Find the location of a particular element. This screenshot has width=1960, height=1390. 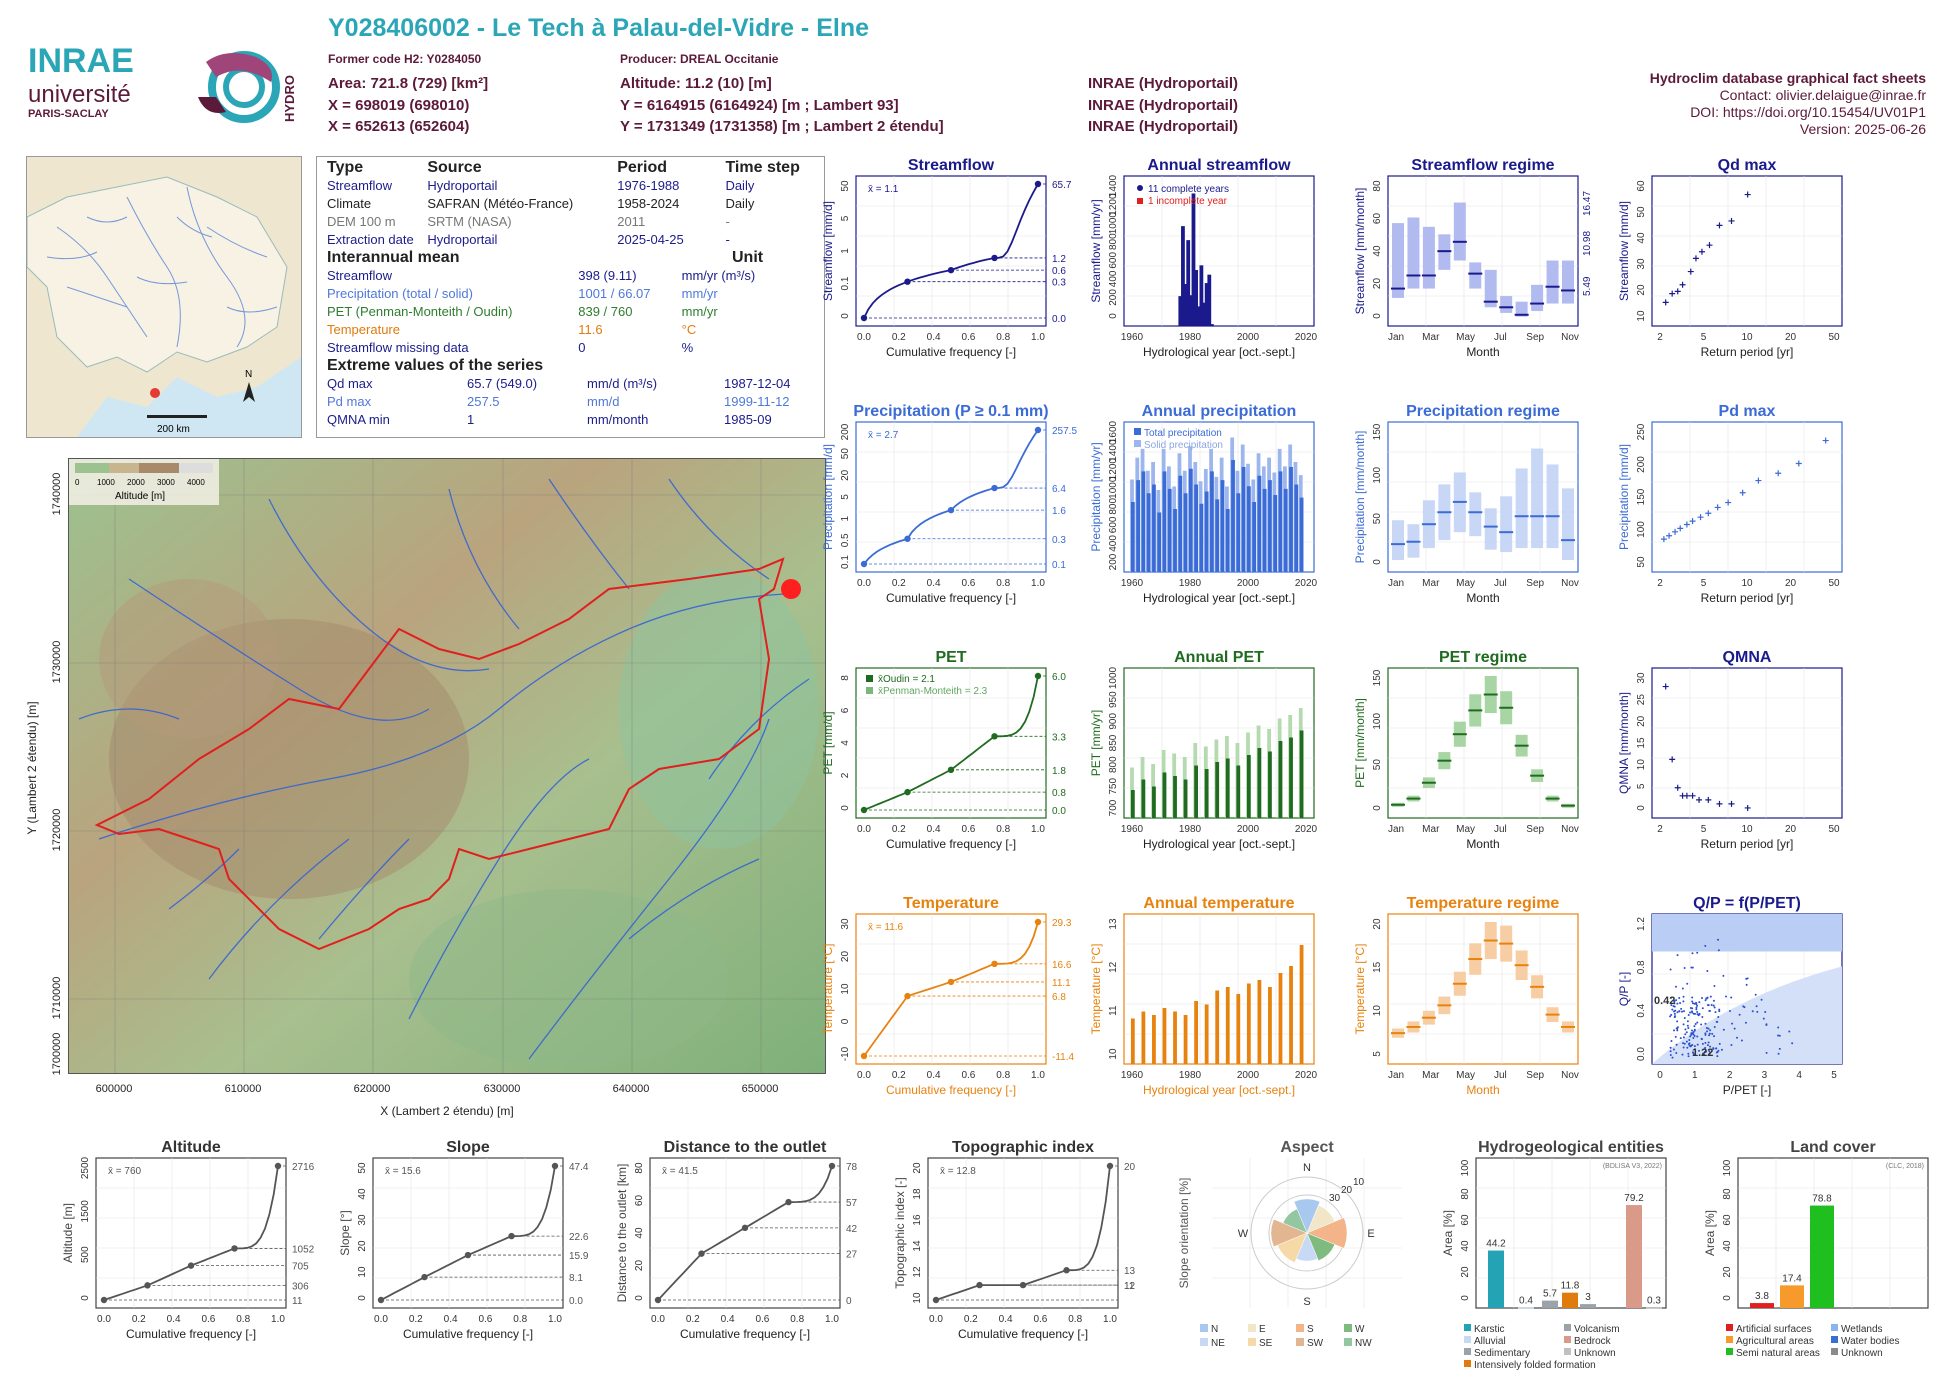

legend-tick: 2000 is located at coordinates (136, 482).